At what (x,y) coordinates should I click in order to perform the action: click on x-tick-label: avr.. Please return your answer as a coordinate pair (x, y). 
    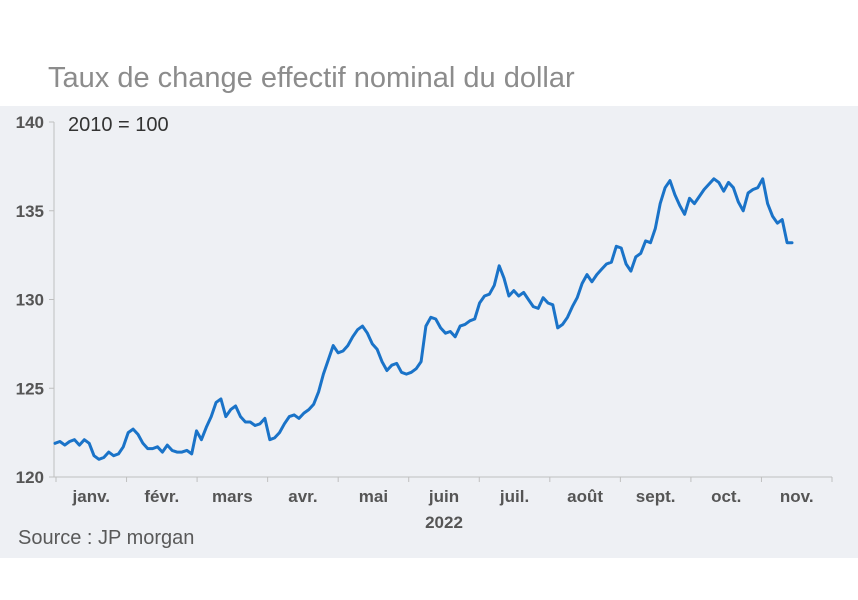
    Looking at the image, I should click on (302, 496).